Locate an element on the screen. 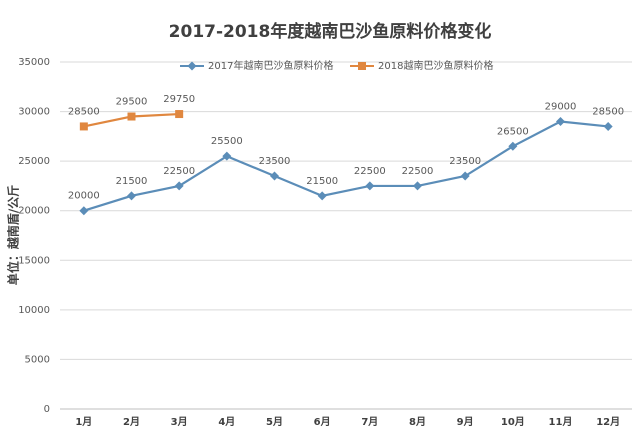  data-label: 29500 is located at coordinates (132, 102).